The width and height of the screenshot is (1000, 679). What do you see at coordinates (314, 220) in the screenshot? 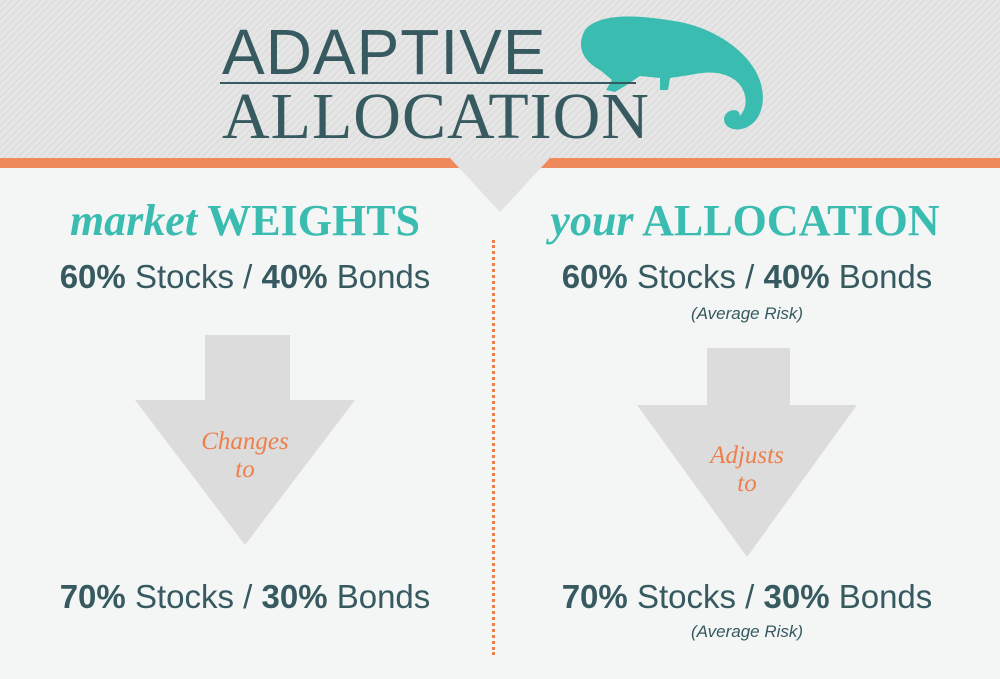
I see `heading-bold: WEIGHTS` at bounding box center [314, 220].